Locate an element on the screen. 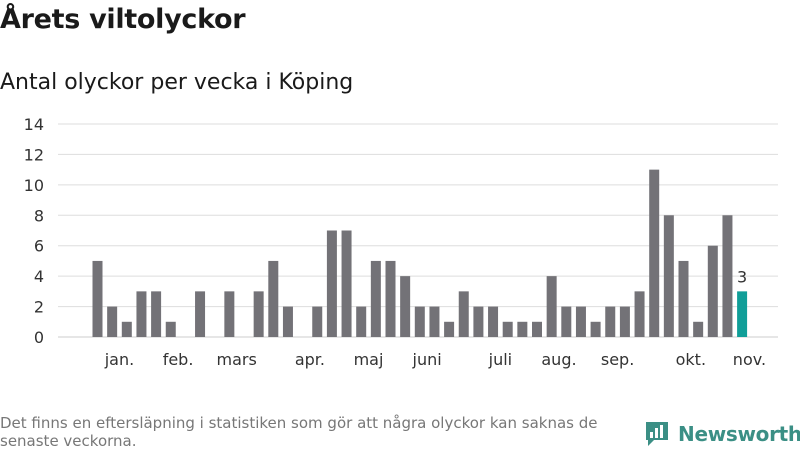 This screenshot has width=800, height=450. x-tick-label: nov. is located at coordinates (749, 359).